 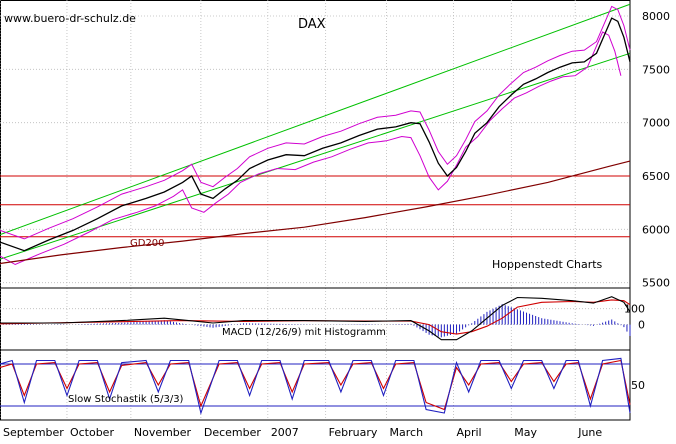 I want to click on macd-tick-label: 0, so click(x=641, y=325).